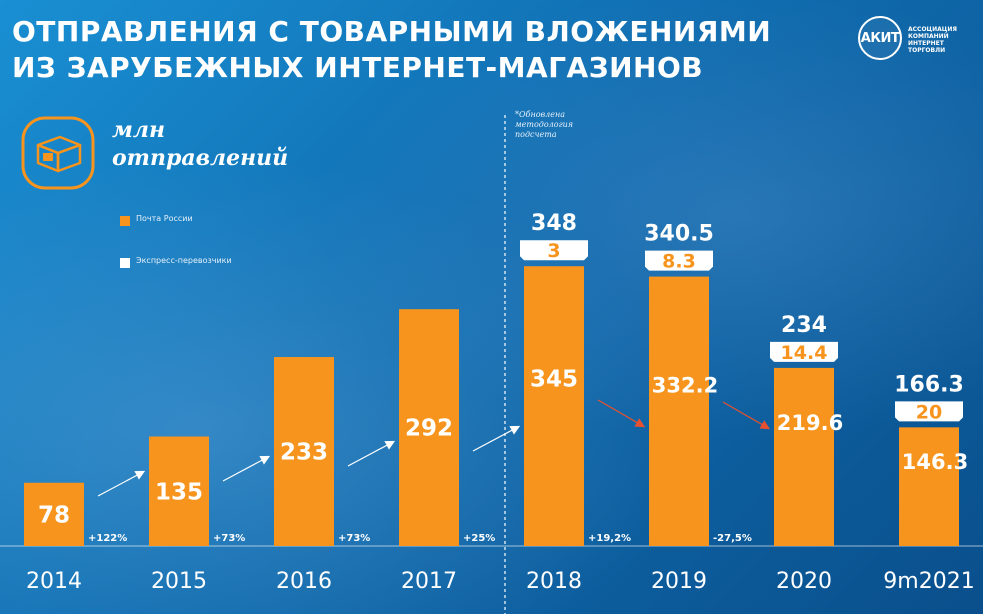 The image size is (983, 614). I want to click on bar-pochta-2015, so click(179, 491).